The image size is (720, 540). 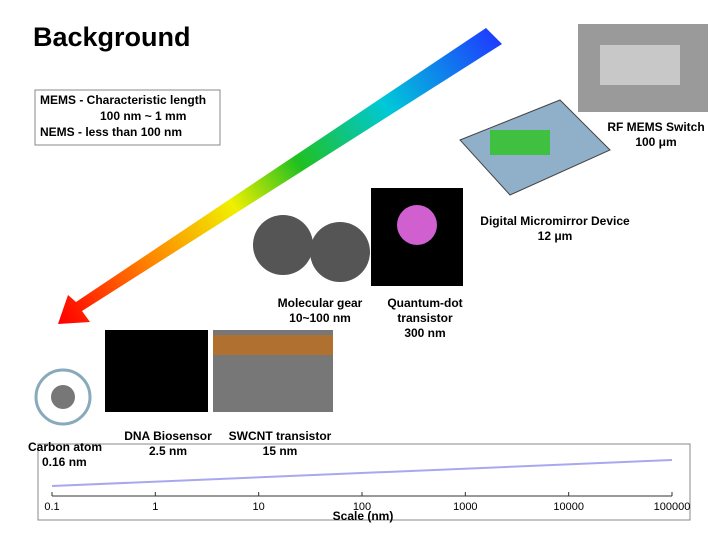 What do you see at coordinates (143, 116) in the screenshot?
I see `definition-line: 100 nm ~ 1 mm` at bounding box center [143, 116].